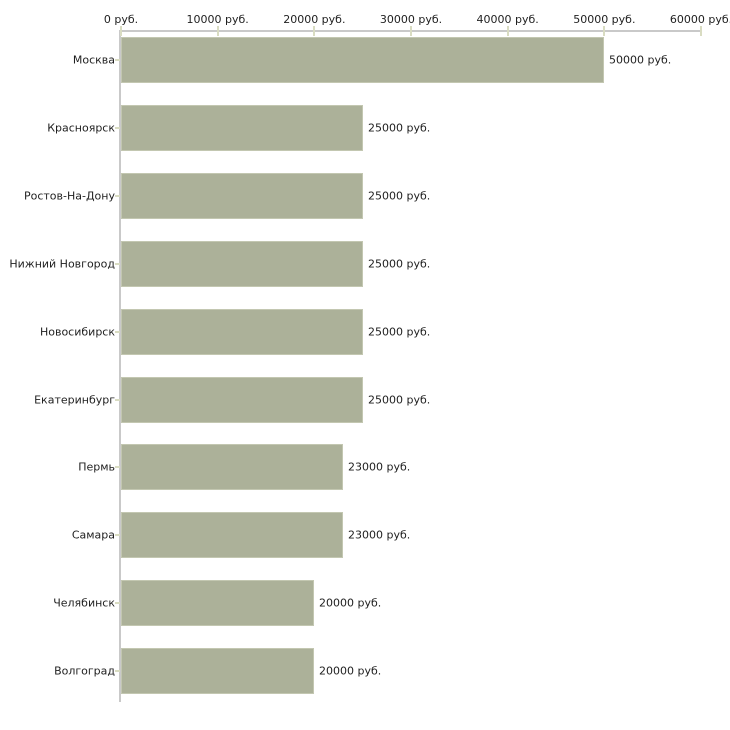 Image resolution: width=730 pixels, height=730 pixels. What do you see at coordinates (93, 535) in the screenshot?
I see `category-label: Самара` at bounding box center [93, 535].